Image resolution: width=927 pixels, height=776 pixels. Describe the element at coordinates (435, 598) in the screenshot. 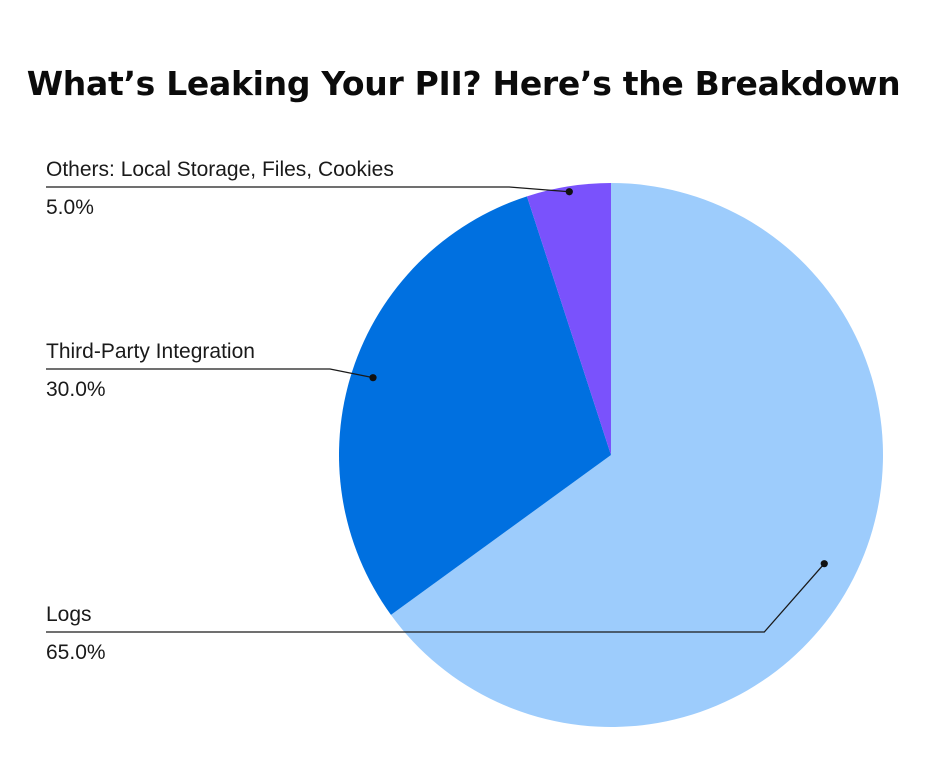

I see `leader-line-logs` at that location.